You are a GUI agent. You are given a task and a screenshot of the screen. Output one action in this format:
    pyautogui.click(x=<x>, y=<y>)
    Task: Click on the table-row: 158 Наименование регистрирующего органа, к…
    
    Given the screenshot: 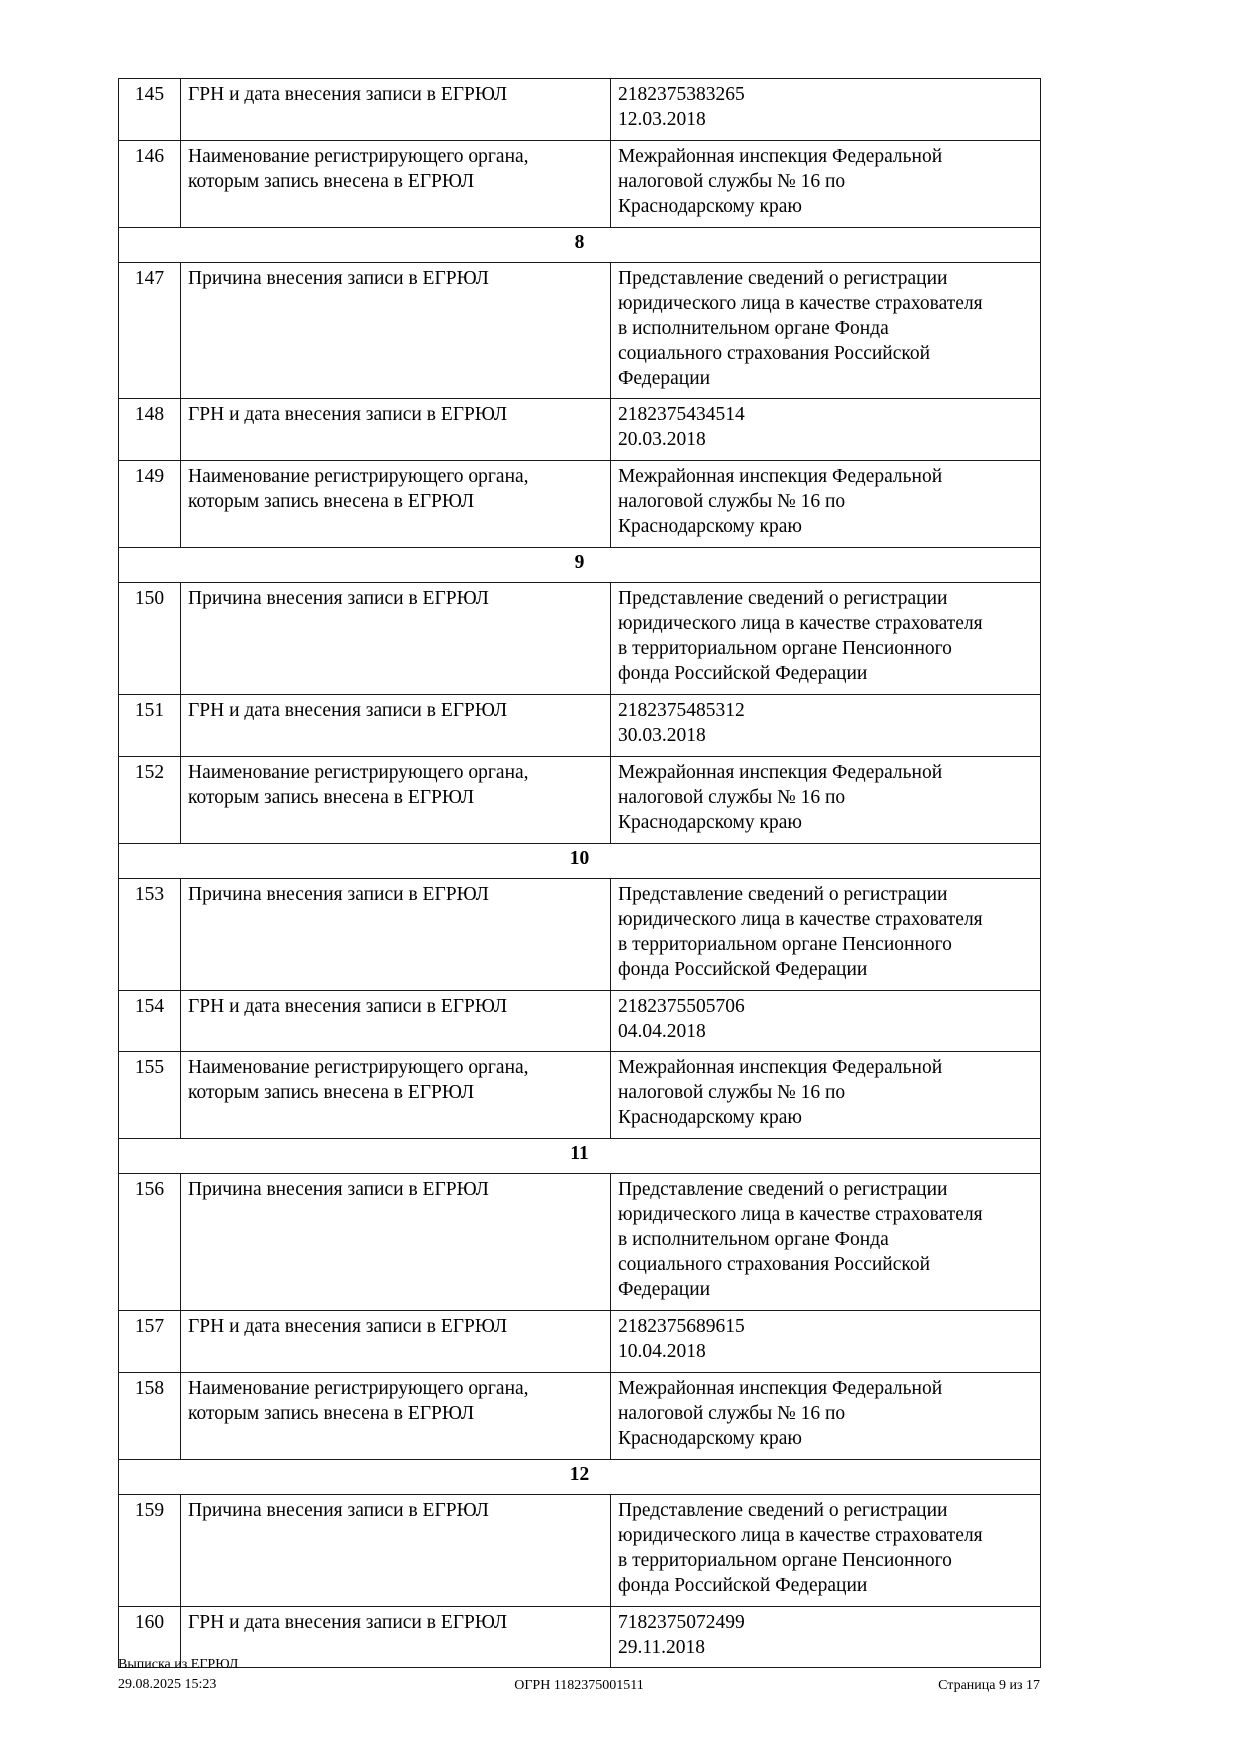 What is the action you would take?
    pyautogui.click(x=579, y=1415)
    